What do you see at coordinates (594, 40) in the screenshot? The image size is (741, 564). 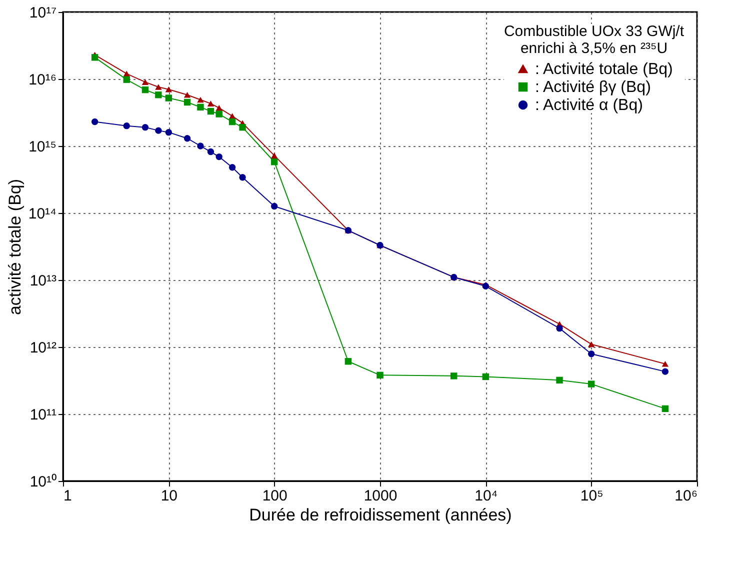 I see `legend-title: Combustible UOx 33 GWj/t enrichi à 3,5% en ²³⁵U` at bounding box center [594, 40].